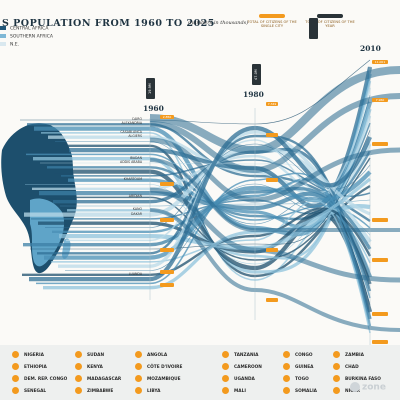  I want to click on country-legend-item: SOMALIA, so click(300, 390).